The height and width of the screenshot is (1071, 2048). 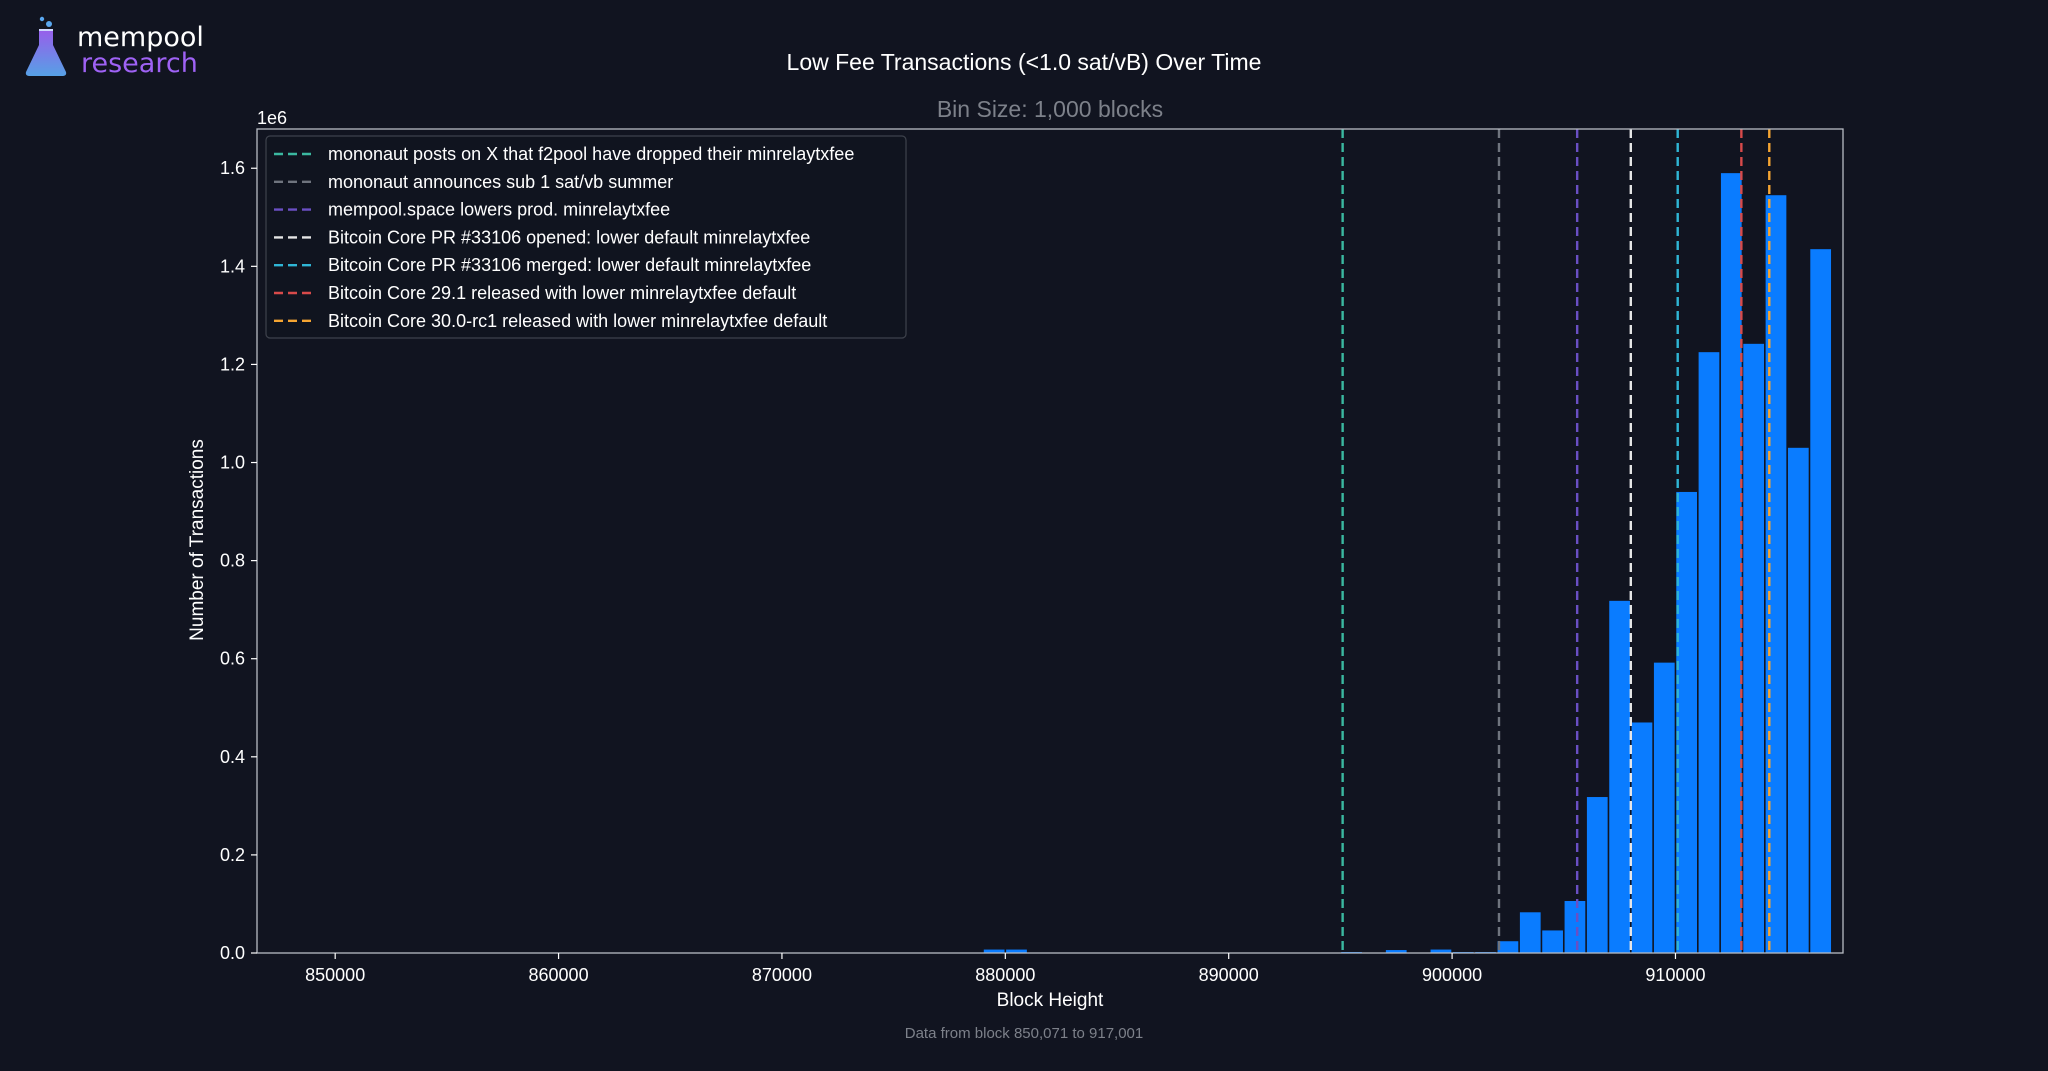 I want to click on y-tick-label-7: 1.4, so click(x=232, y=266).